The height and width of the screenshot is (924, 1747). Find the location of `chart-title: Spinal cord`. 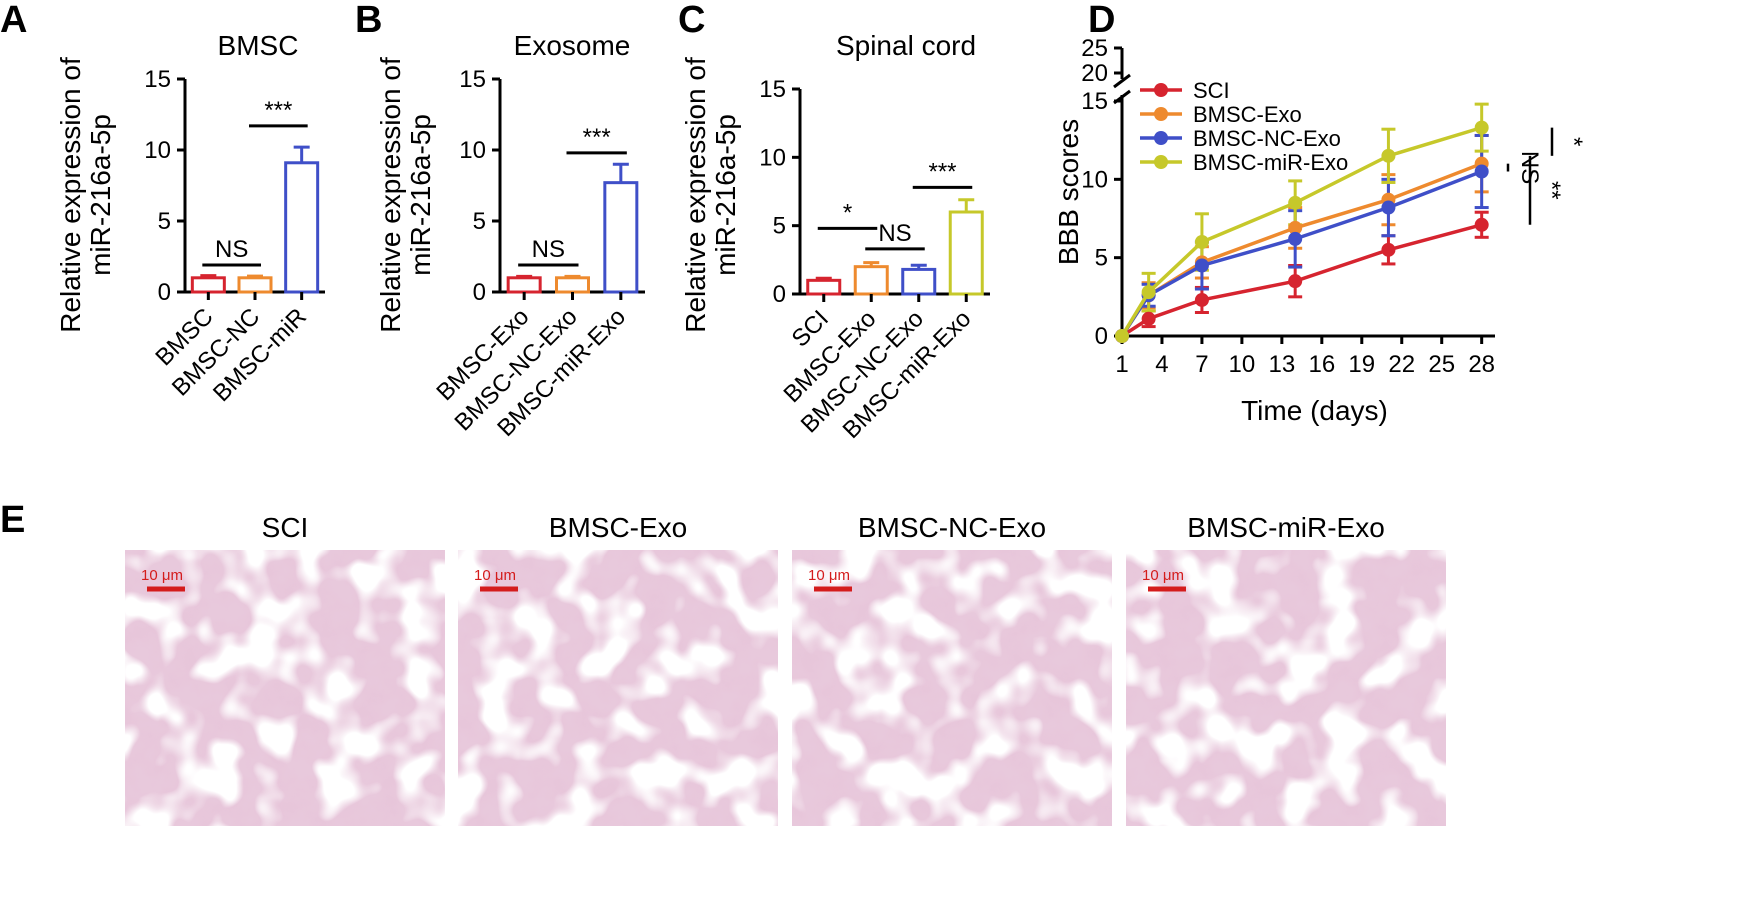

chart-title: Spinal cord is located at coordinates (906, 45).